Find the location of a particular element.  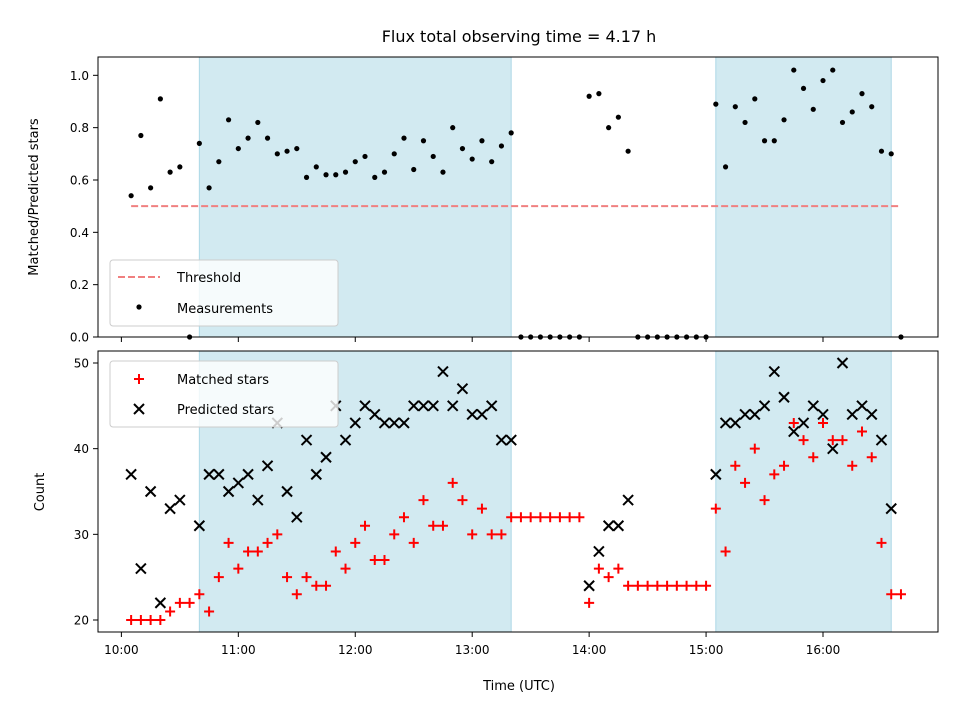

x-tick-label: 14:00 is located at coordinates (589, 650).